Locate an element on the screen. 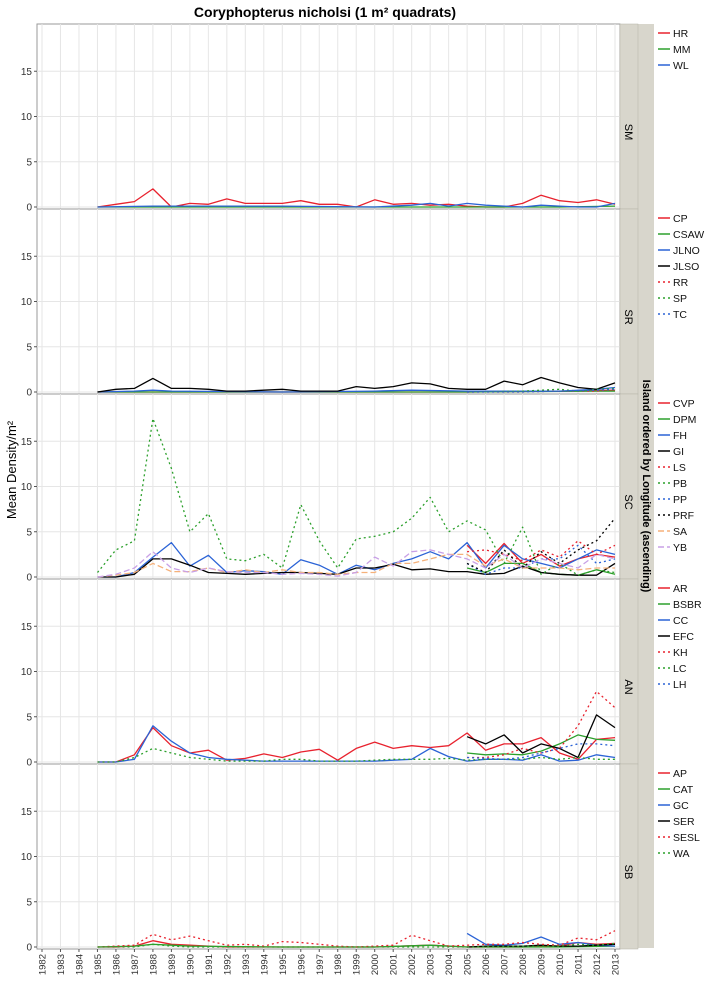 Image resolution: width=716 pixels, height=999 pixels. series-line-cvp is located at coordinates (541, 554).